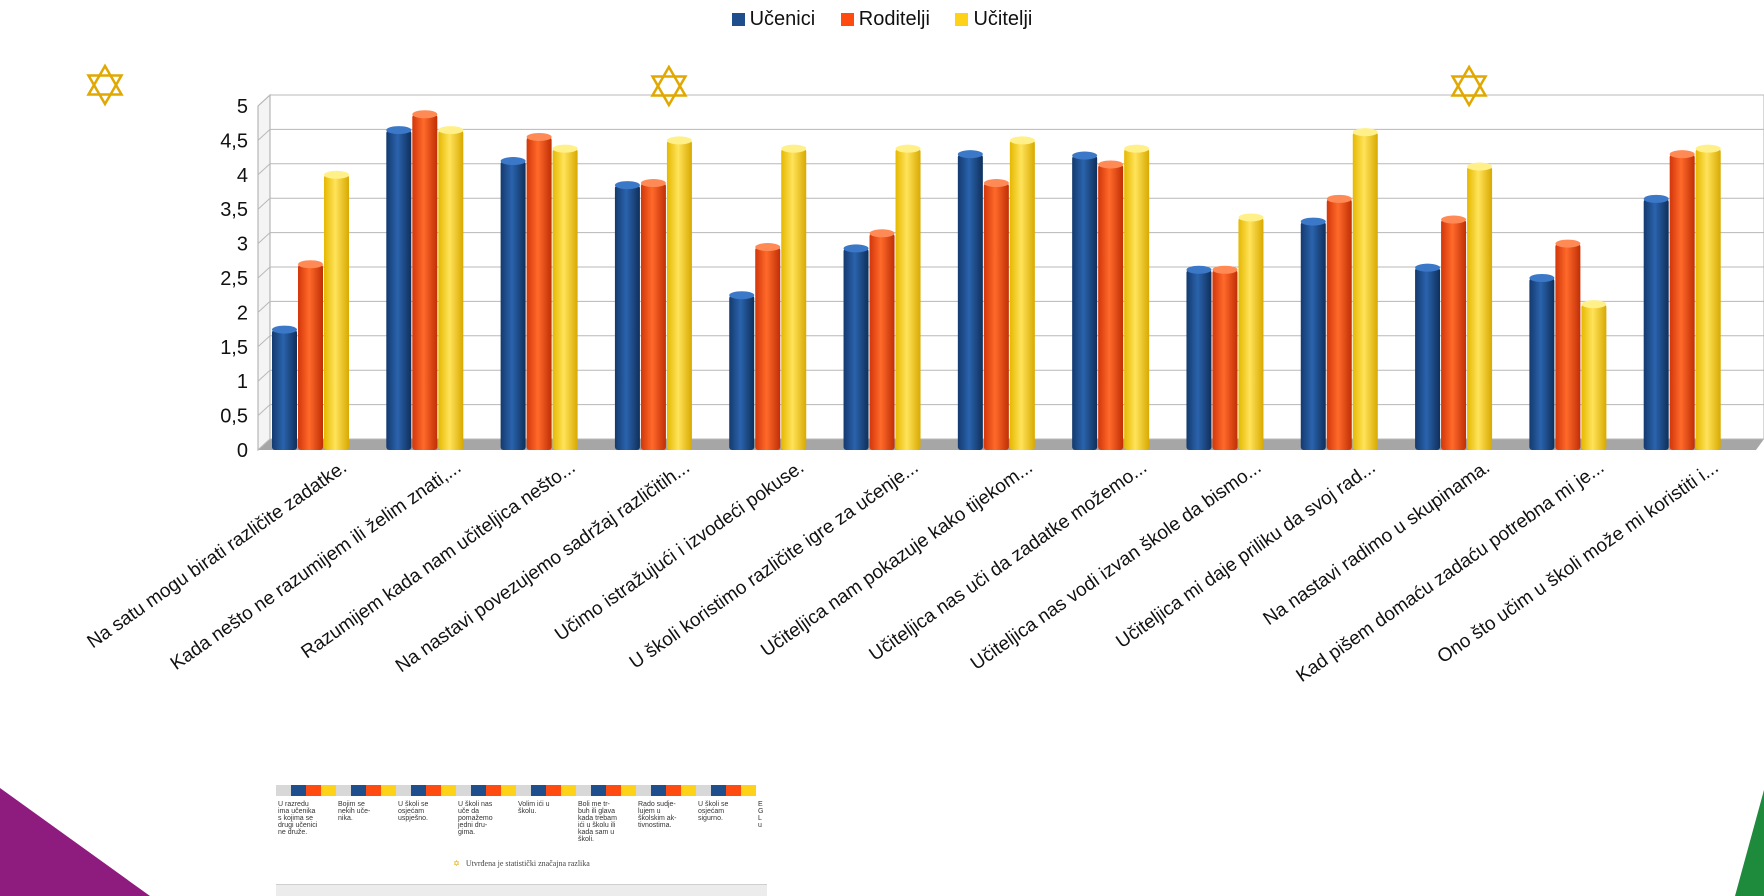  Describe the element at coordinates (75, 842) in the screenshot. I see `purple-corner-decoration` at that location.